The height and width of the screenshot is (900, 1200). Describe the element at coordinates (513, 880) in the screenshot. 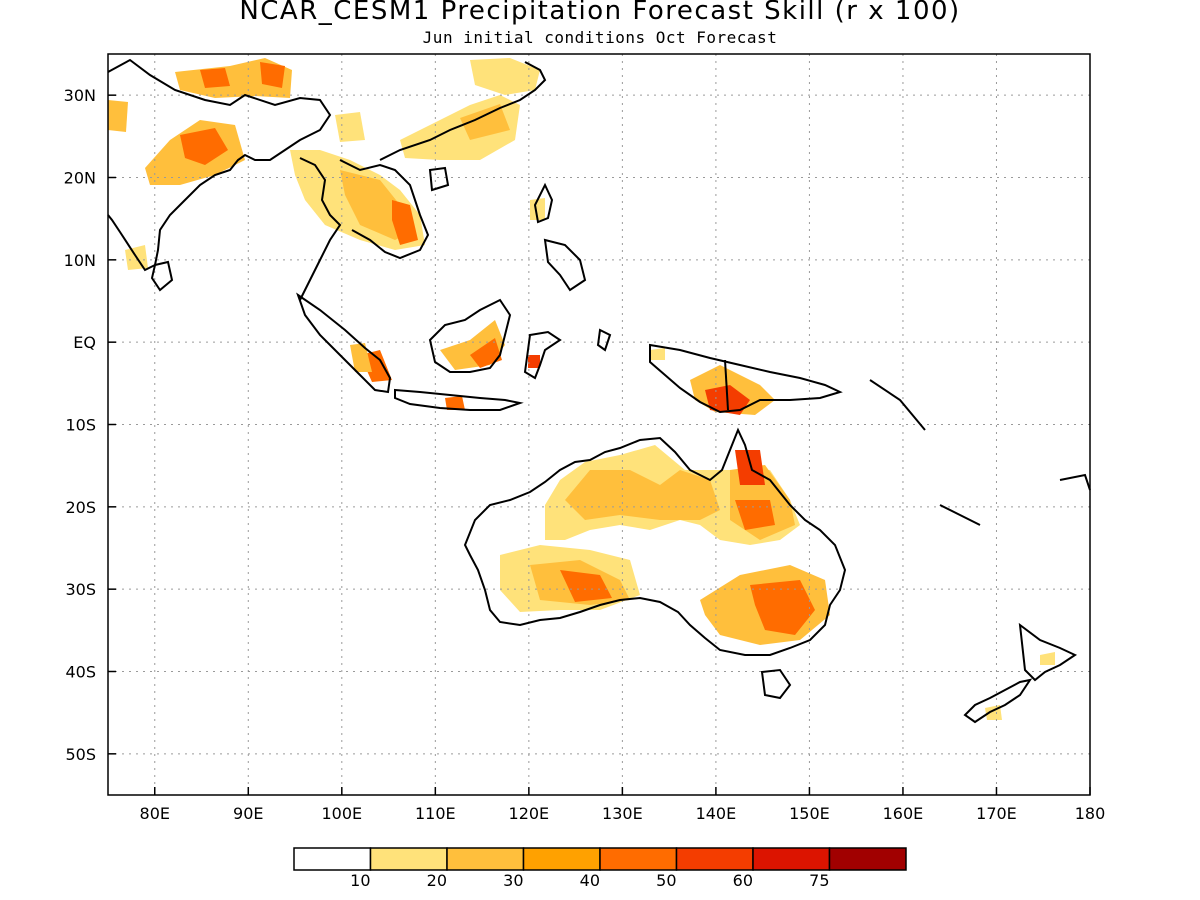

I see `colorbar-label: 30` at that location.